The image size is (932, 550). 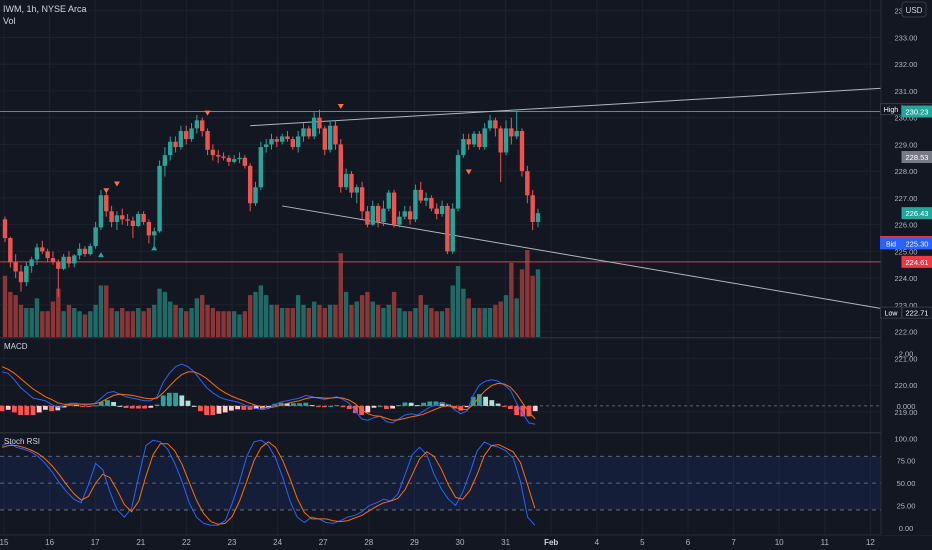 I want to click on price-tick-label: 220.00, so click(x=906, y=385).